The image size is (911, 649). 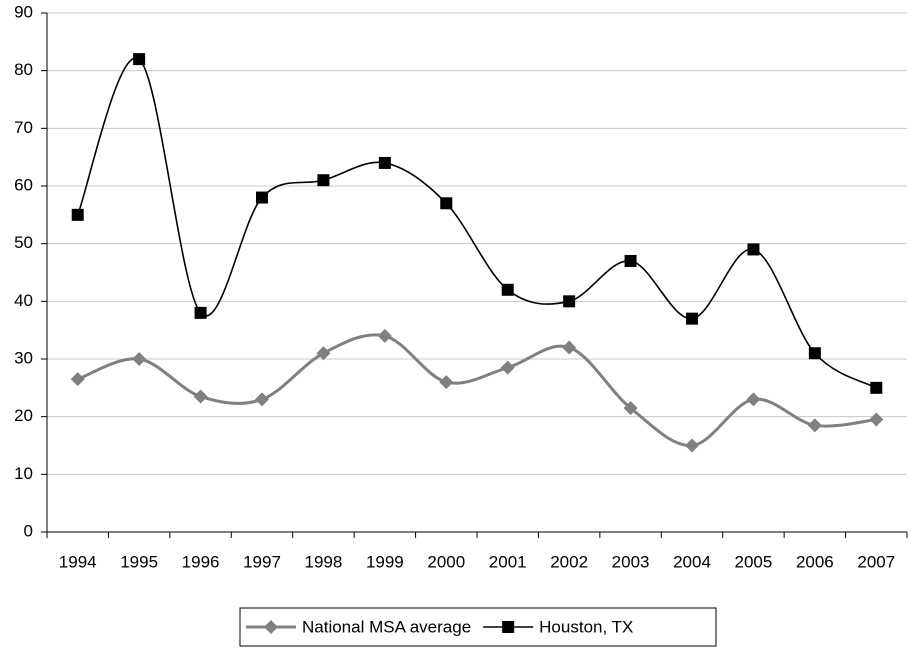 What do you see at coordinates (23, 473) in the screenshot?
I see `y-tick-label: 10` at bounding box center [23, 473].